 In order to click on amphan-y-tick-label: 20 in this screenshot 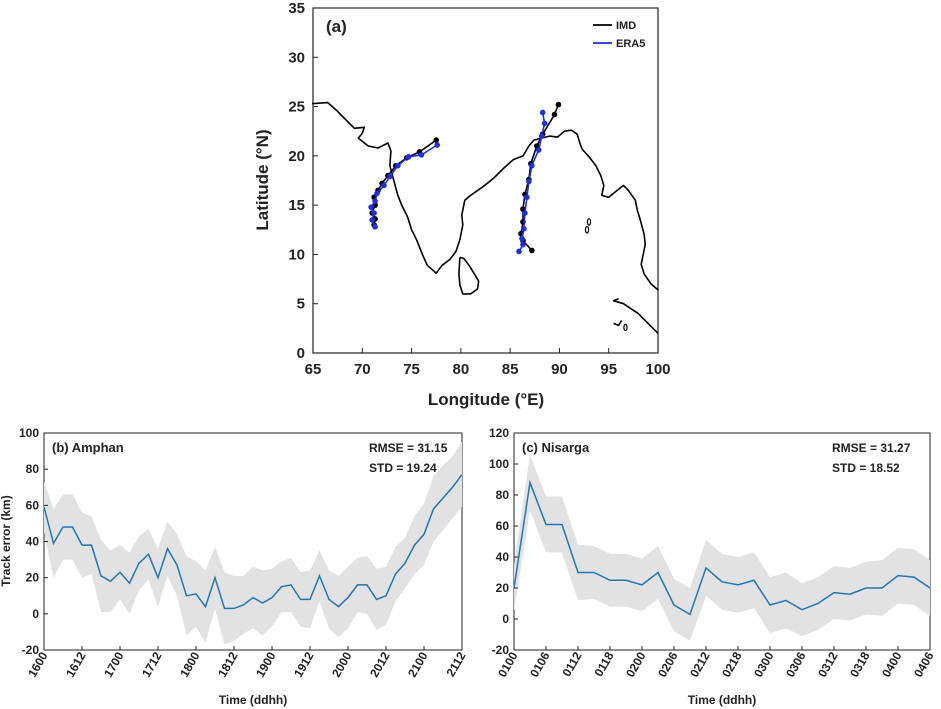, I will do `click(33, 578)`.